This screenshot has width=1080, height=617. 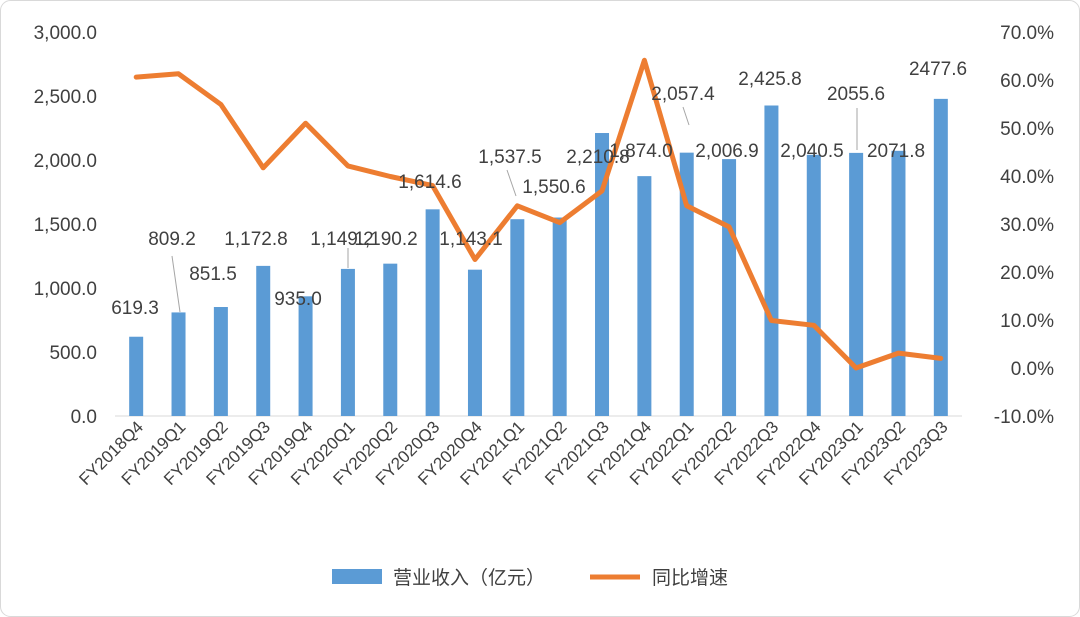 I want to click on revenue-data-label: 1,874.0, so click(x=640, y=151).